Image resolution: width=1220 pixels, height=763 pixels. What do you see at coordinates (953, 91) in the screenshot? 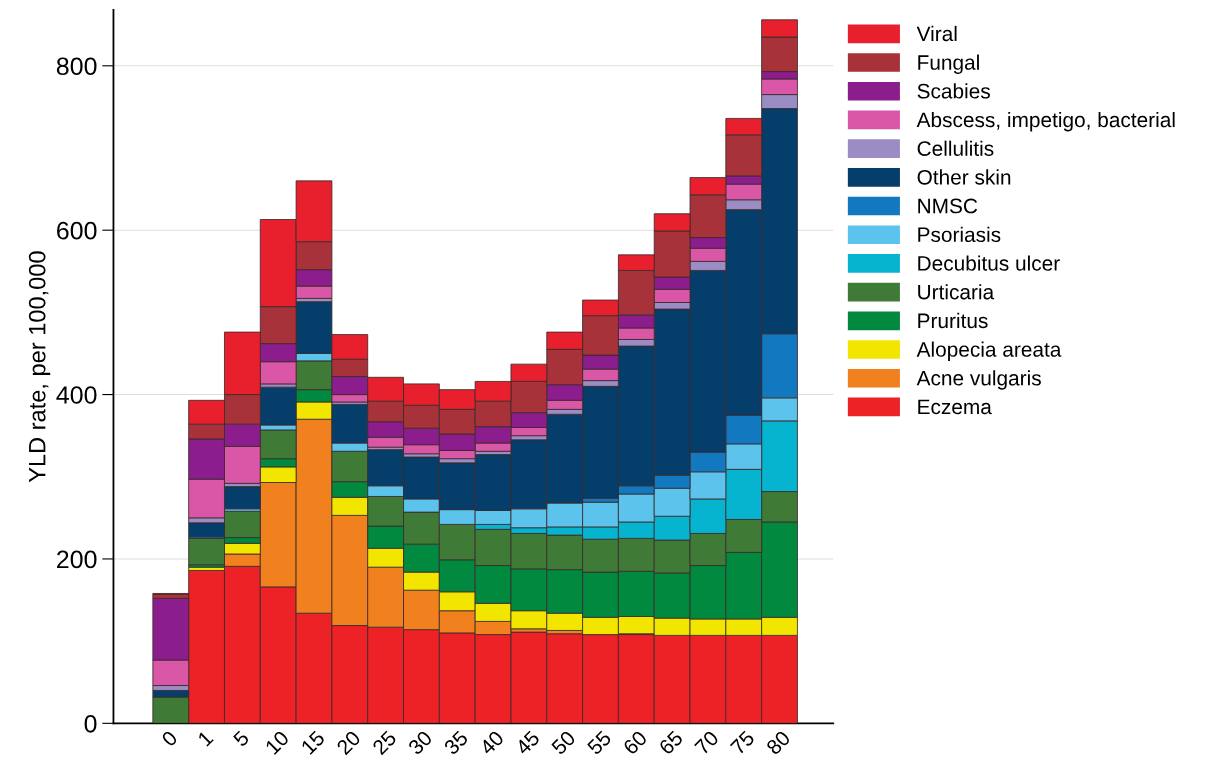
I see `legend-label: Scabies` at bounding box center [953, 91].